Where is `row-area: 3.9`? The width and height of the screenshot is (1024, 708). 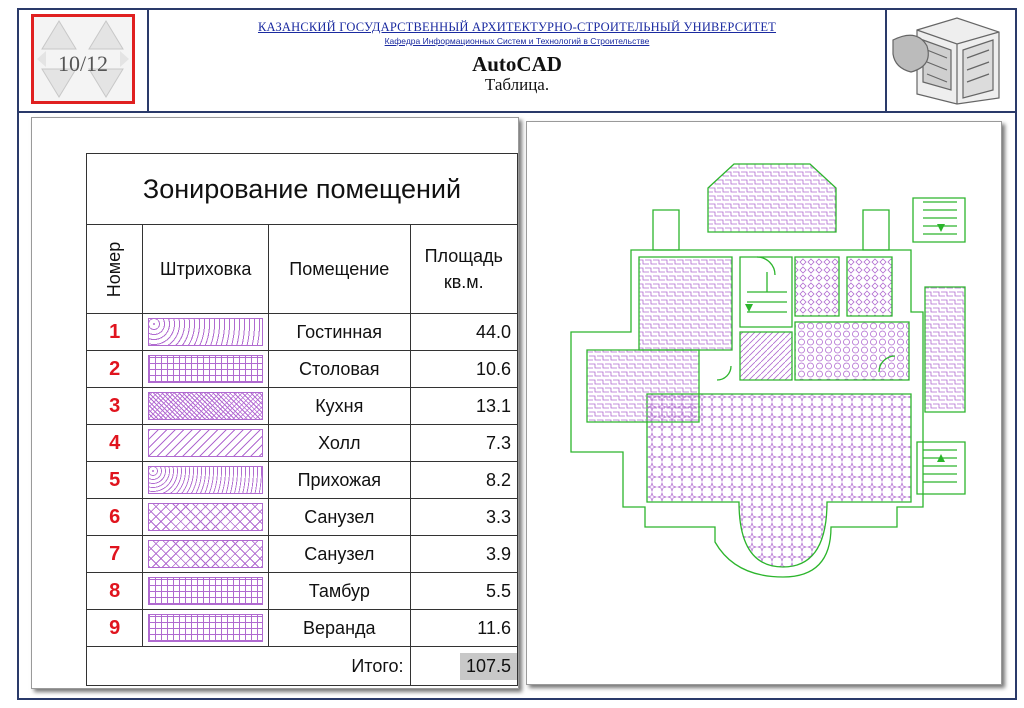 row-area: 3.9 is located at coordinates (464, 554).